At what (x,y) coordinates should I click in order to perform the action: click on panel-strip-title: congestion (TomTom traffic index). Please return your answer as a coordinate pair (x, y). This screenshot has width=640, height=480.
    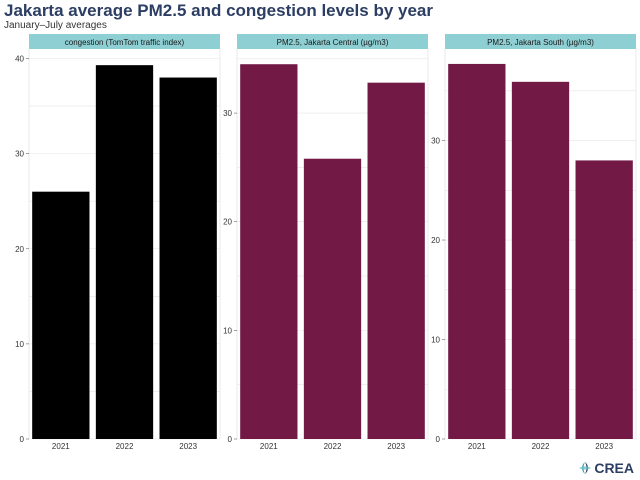
    Looking at the image, I should click on (125, 42).